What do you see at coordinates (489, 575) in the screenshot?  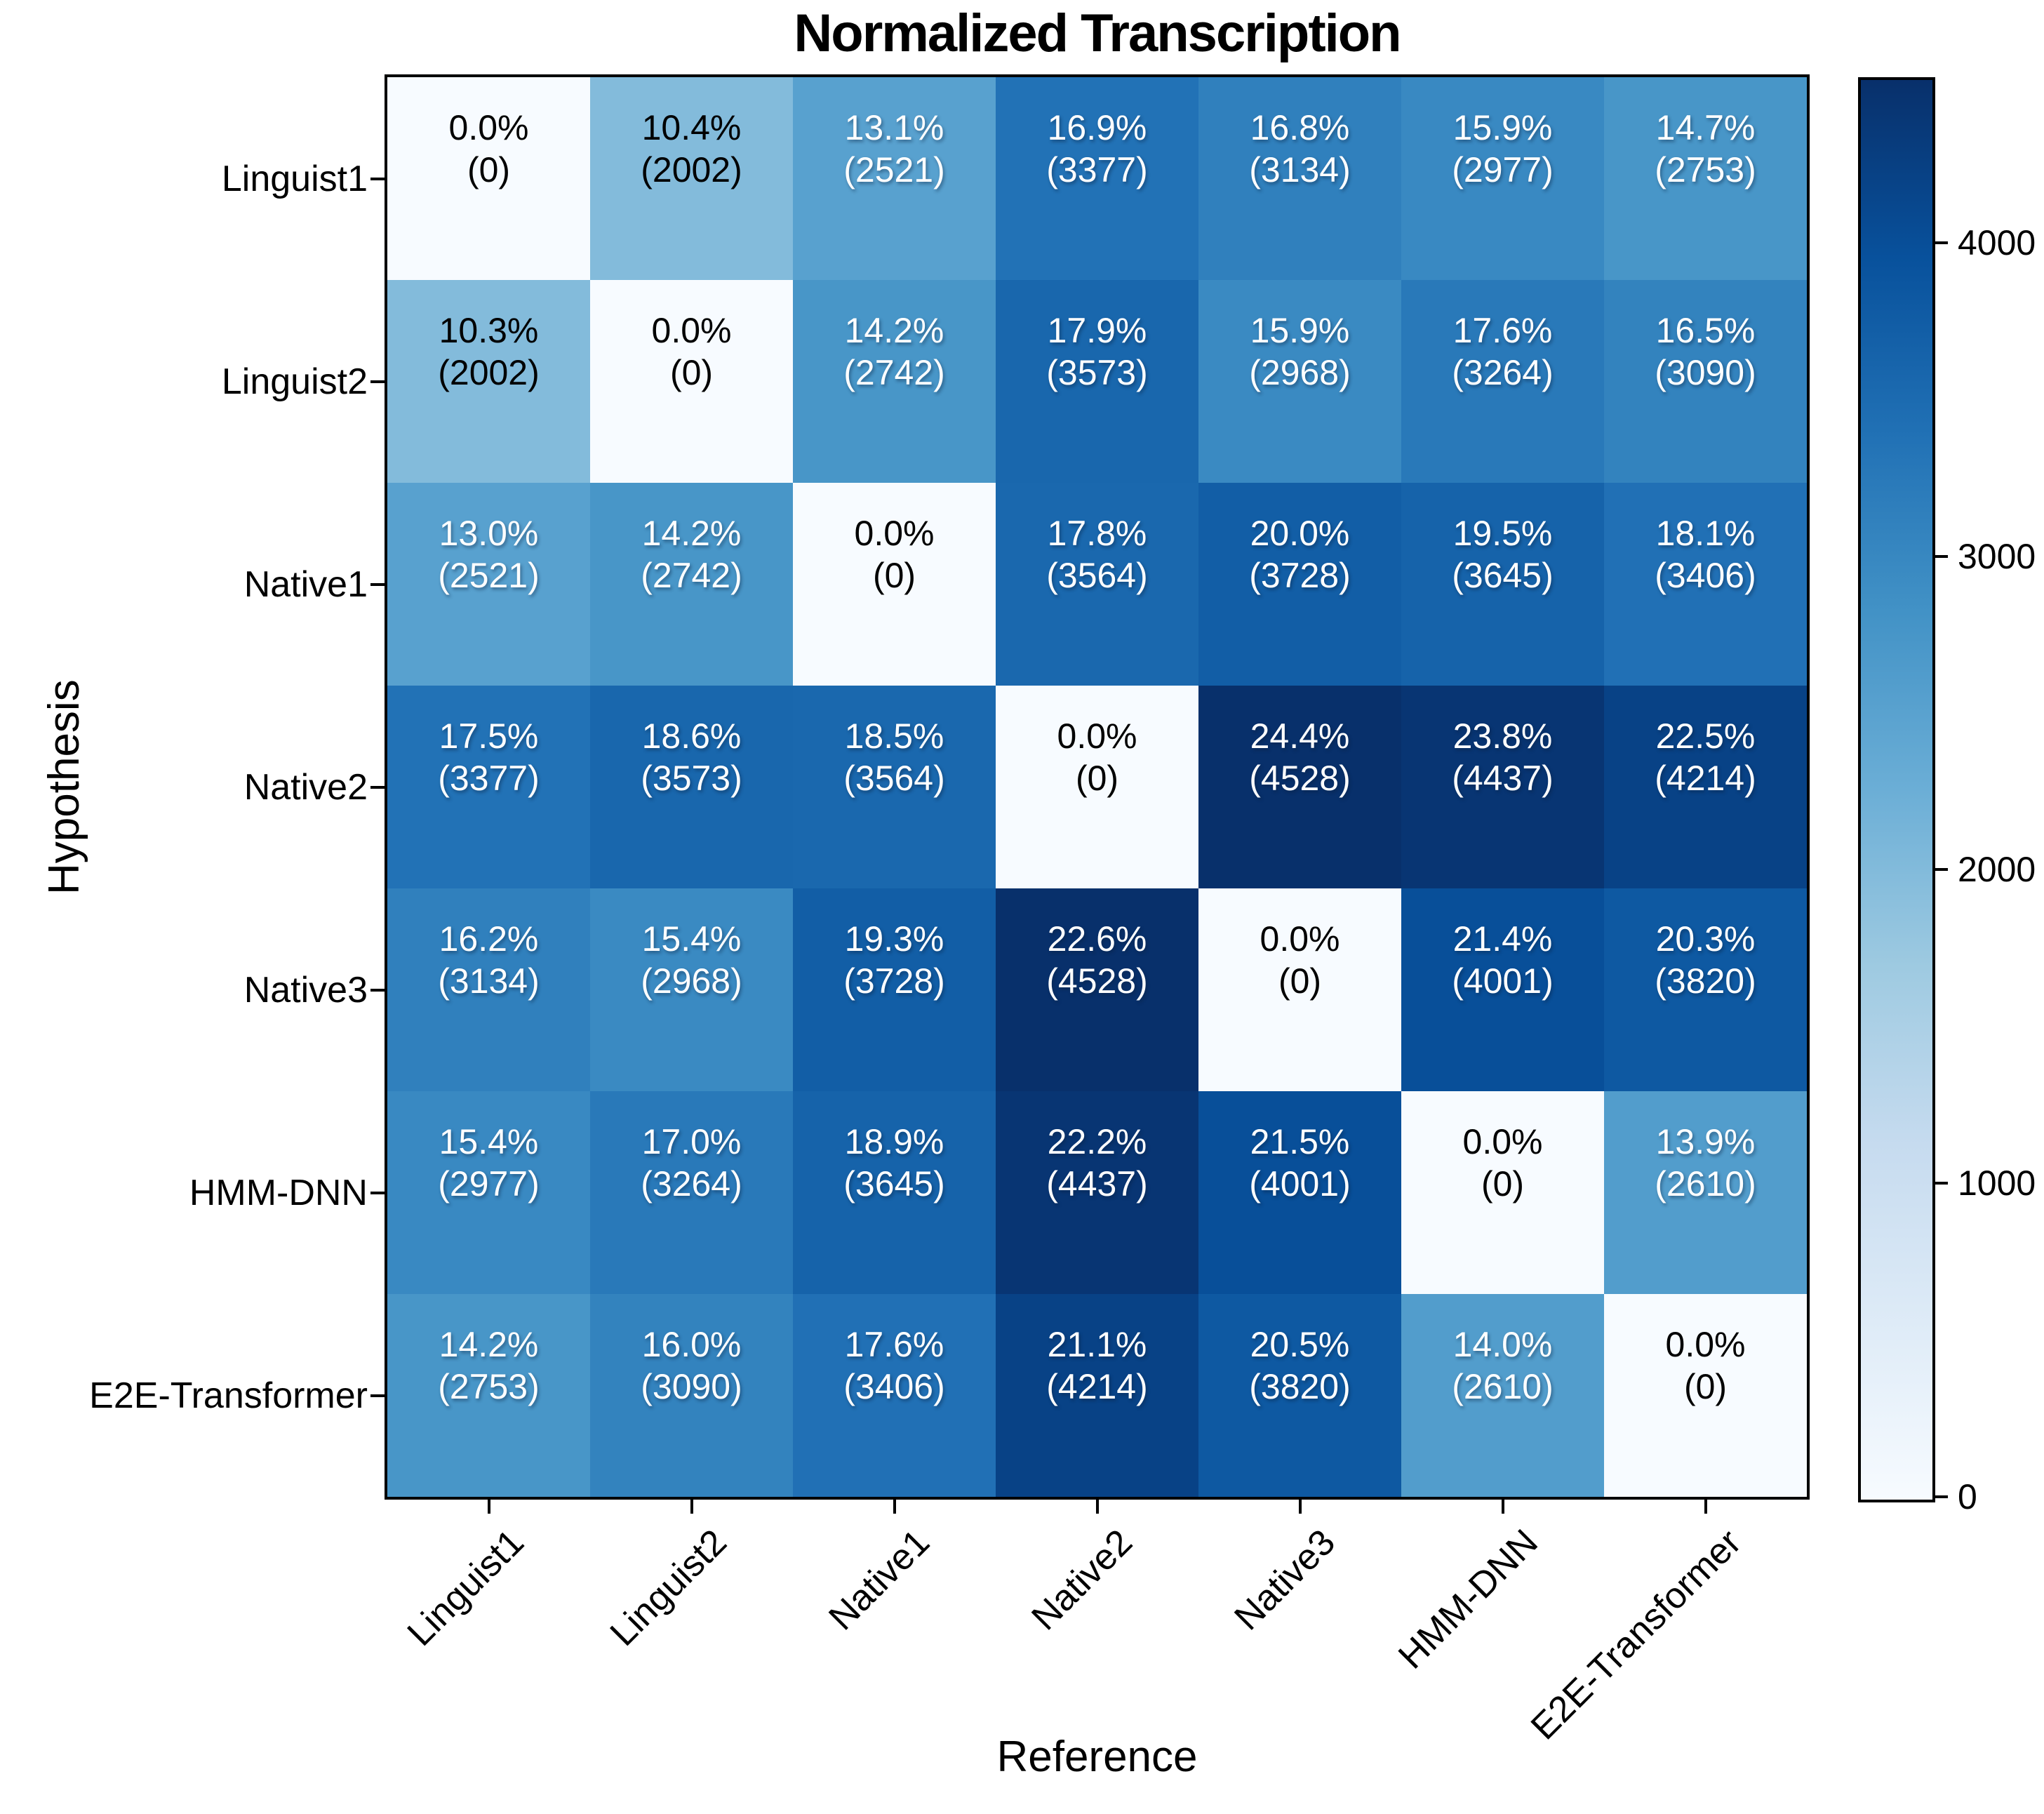 I see `cell-count: (2521)` at bounding box center [489, 575].